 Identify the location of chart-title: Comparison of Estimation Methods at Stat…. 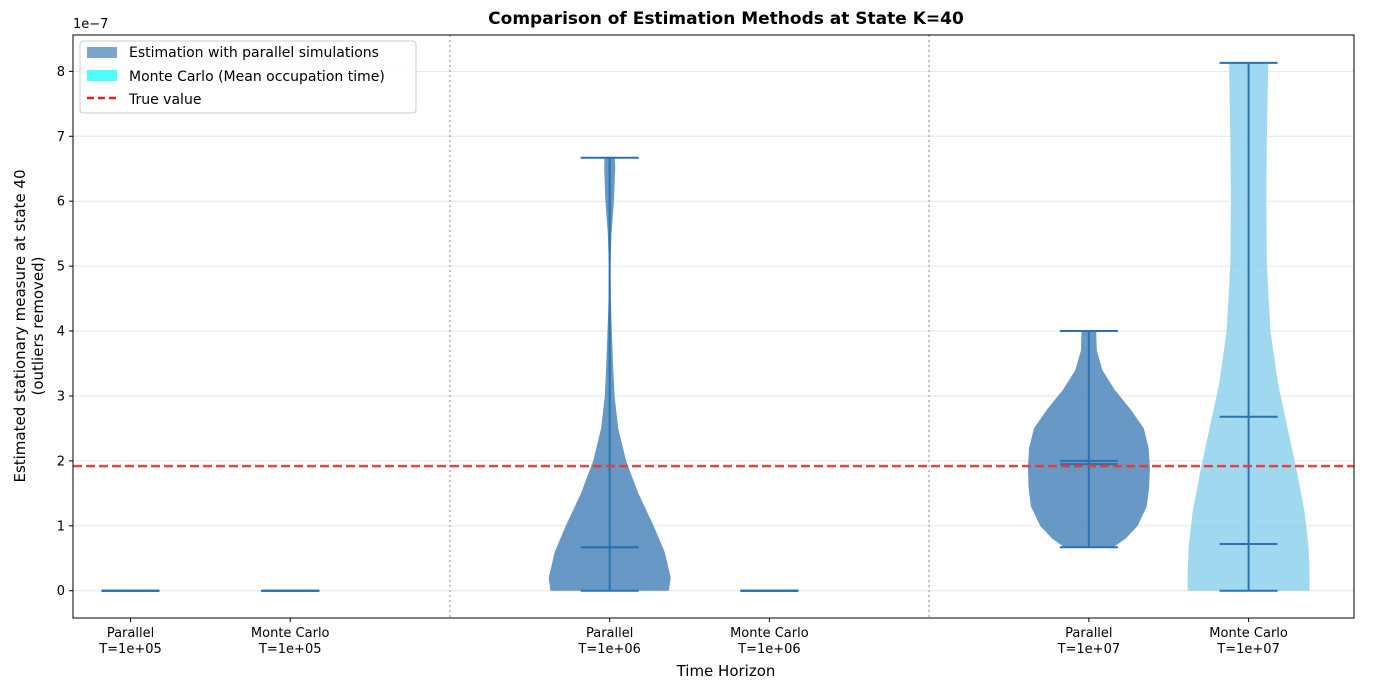
(726, 19).